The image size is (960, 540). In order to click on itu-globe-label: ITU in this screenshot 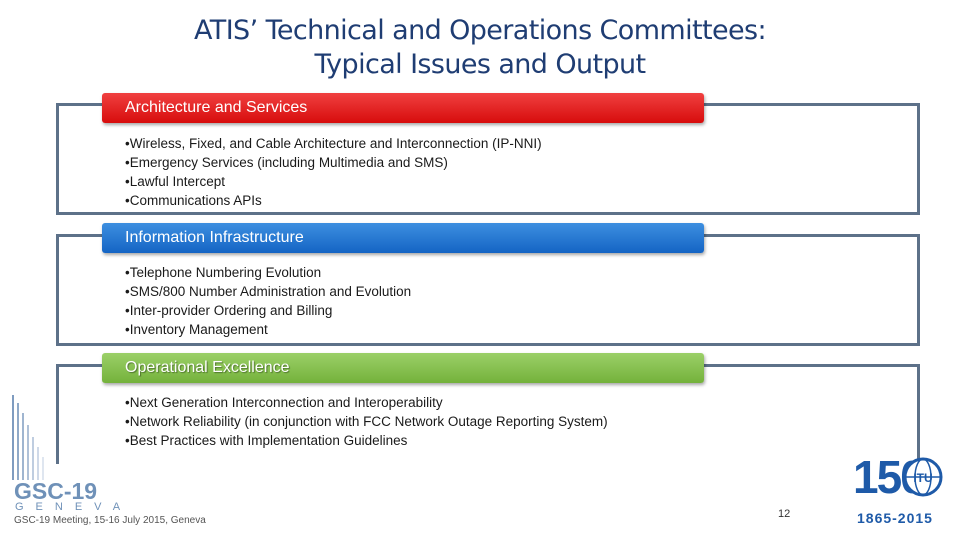, I will do `click(922, 478)`.